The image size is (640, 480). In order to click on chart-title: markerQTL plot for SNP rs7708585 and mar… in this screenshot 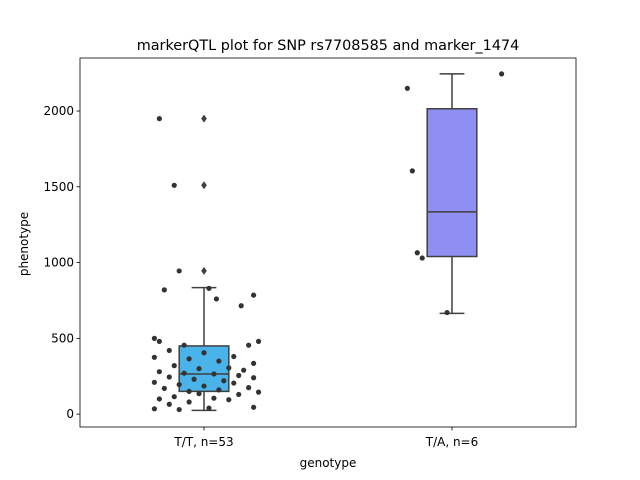, I will do `click(328, 46)`.